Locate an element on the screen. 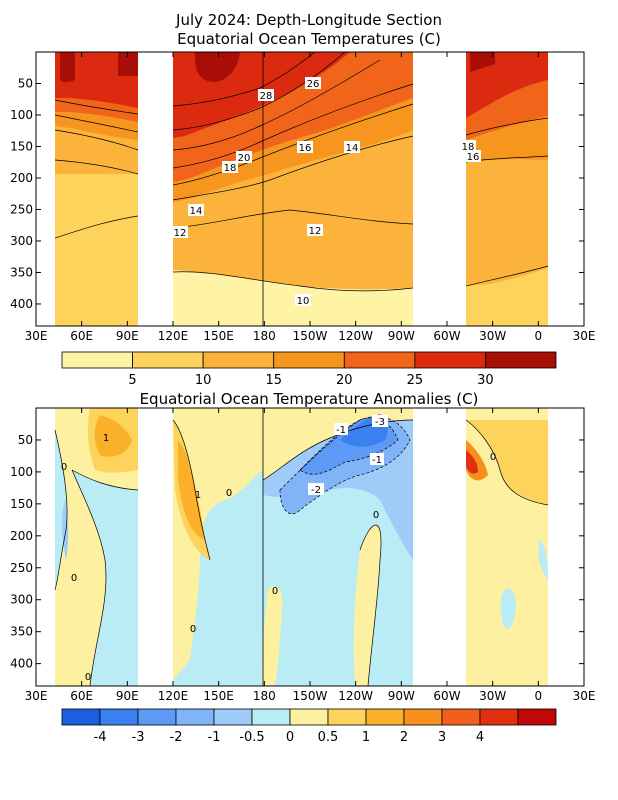  chart2-x-tick-label: 90W is located at coordinates (401, 696).